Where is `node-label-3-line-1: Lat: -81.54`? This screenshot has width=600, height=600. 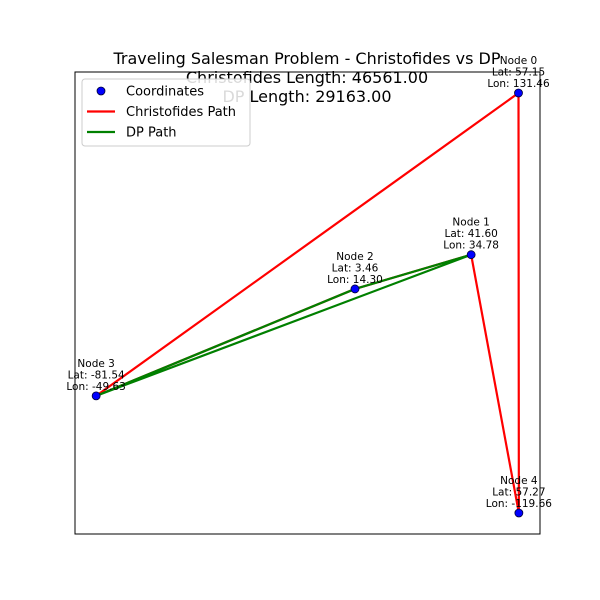
node-label-3-line-1: Lat: -81.54 is located at coordinates (96, 375).